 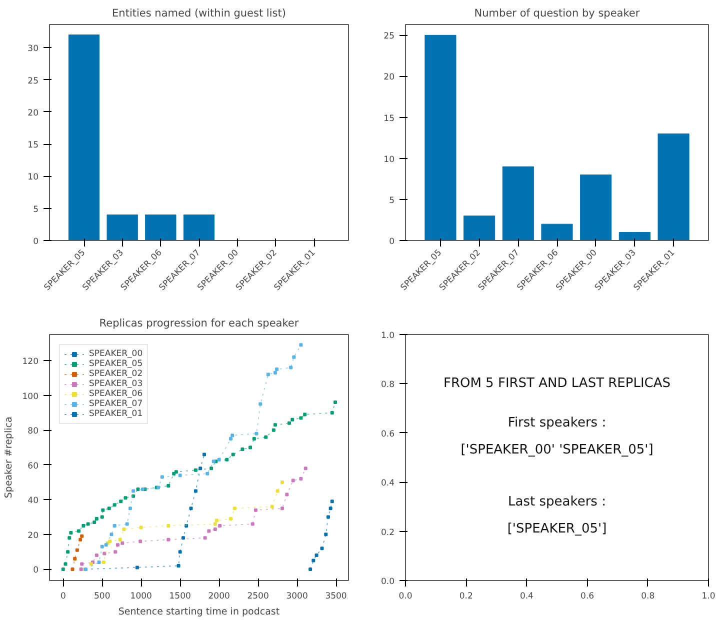 I want to click on annotation: FROM 5 FIRST AND LAST REPLICAS, so click(x=557, y=384).